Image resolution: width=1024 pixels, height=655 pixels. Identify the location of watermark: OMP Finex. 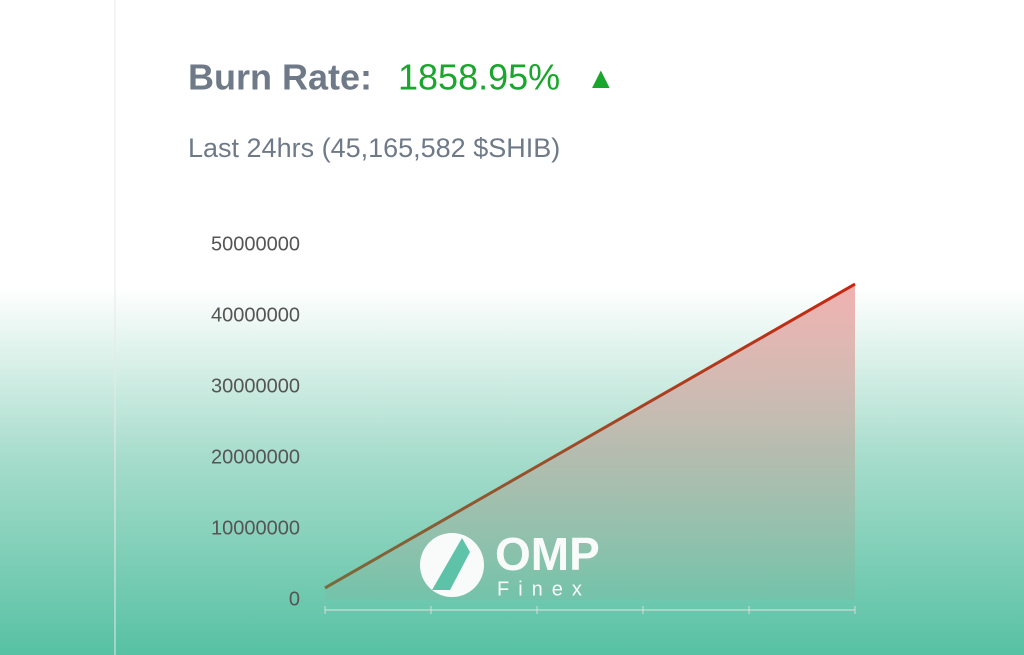
(510, 564).